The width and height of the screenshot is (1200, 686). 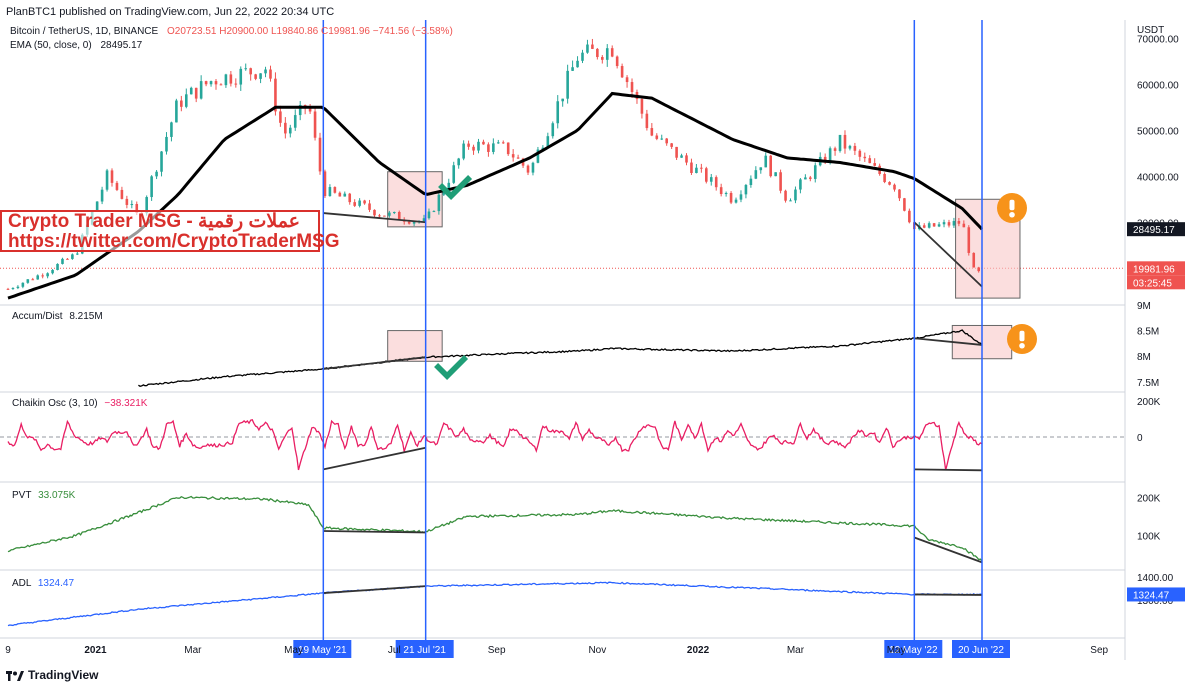 What do you see at coordinates (86, 316) in the screenshot?
I see `accum-dist-value: 8.215M` at bounding box center [86, 316].